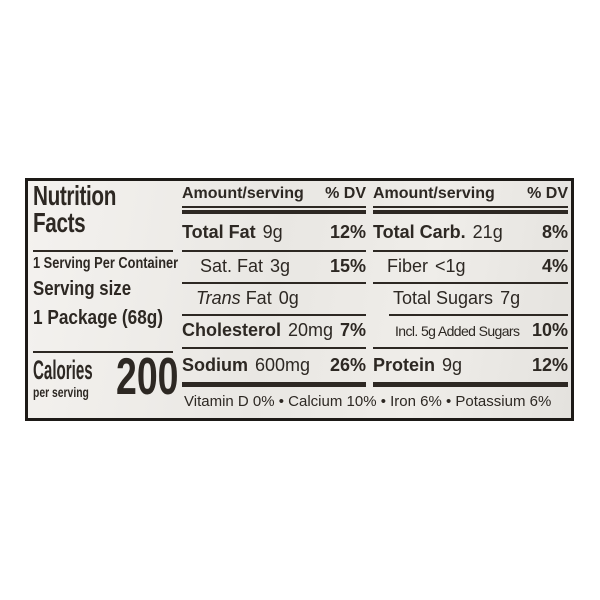 This screenshot has width=600, height=600. I want to click on row-sat-fat: Sat. Fat 3g 15%, so click(274, 266).